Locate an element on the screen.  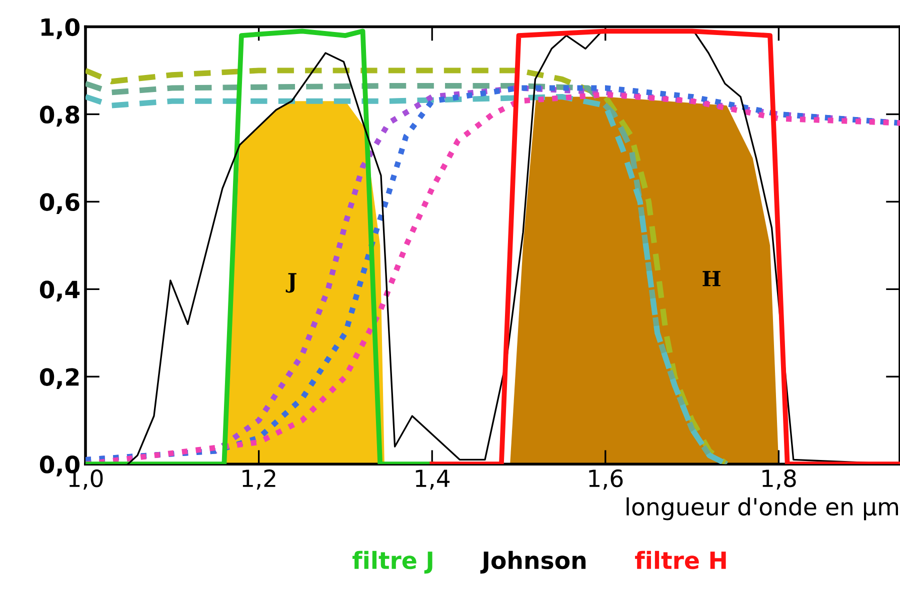
text: filtre J is located at coordinates (392, 562).